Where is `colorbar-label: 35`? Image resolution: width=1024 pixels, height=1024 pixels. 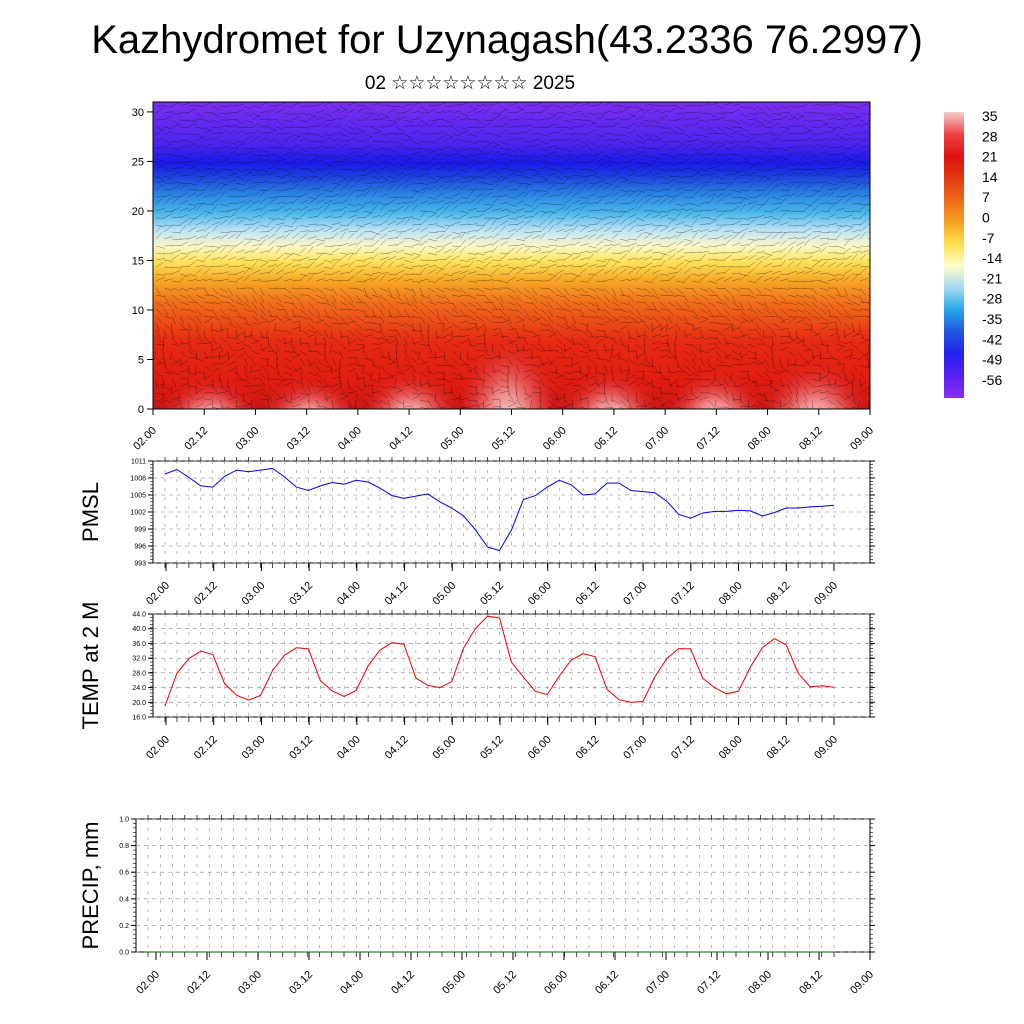
colorbar-label: 35 is located at coordinates (990, 116).